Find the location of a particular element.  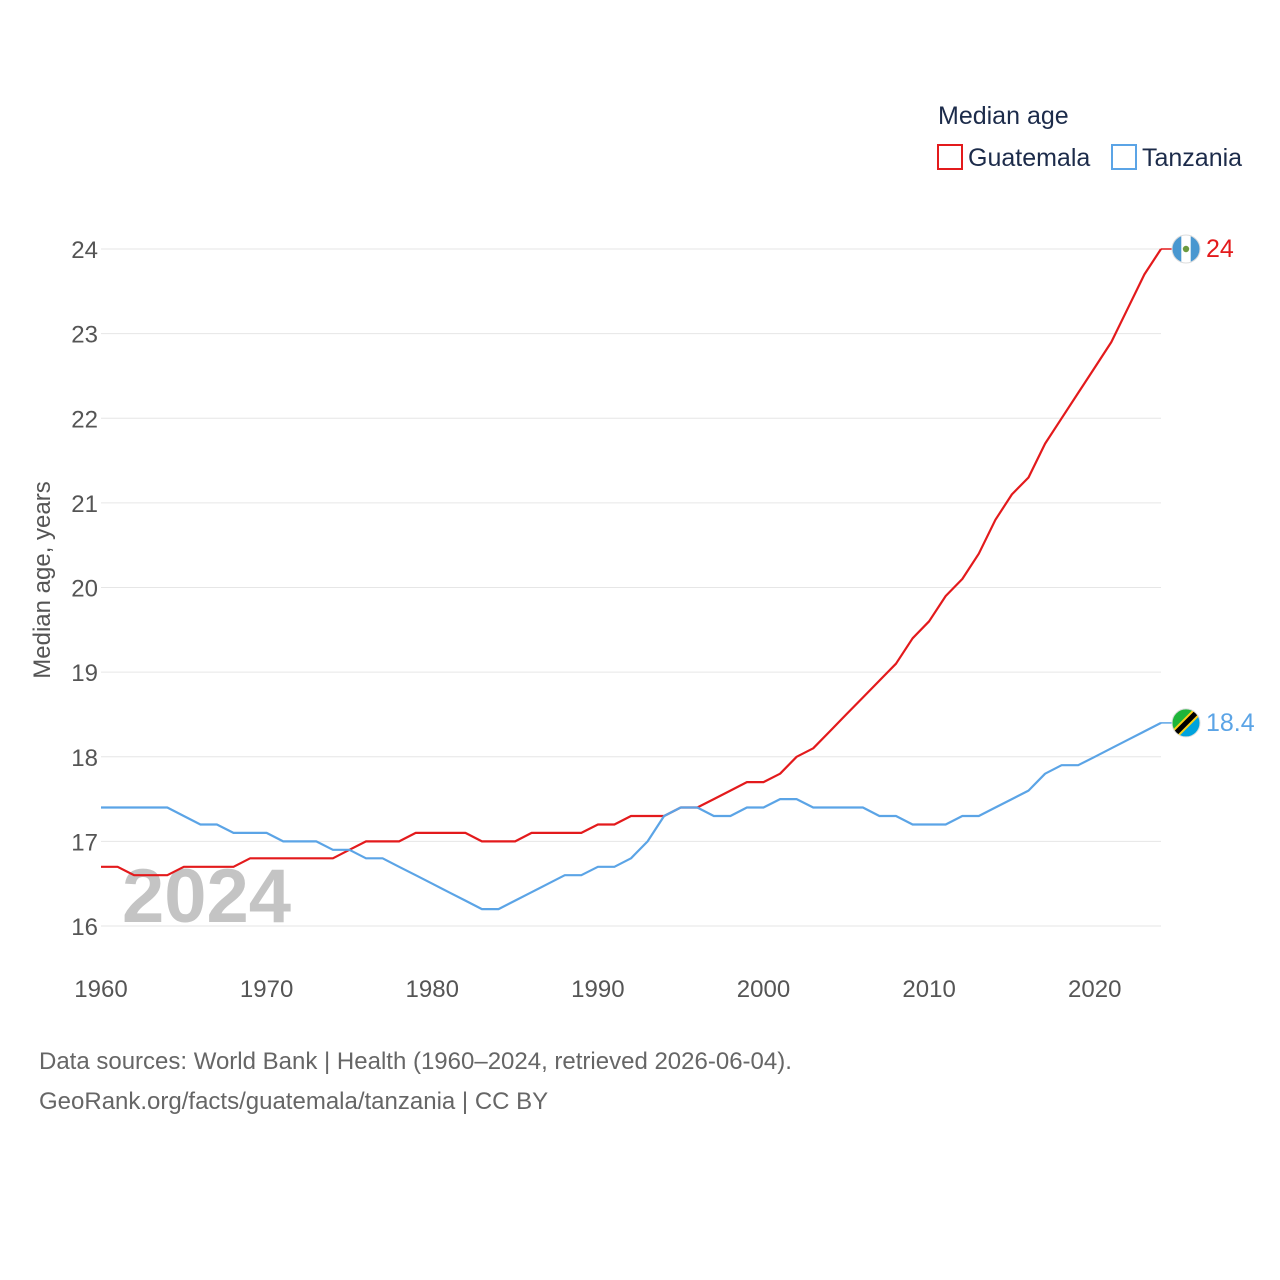

y-tick-label-21: 21 is located at coordinates (84, 504).